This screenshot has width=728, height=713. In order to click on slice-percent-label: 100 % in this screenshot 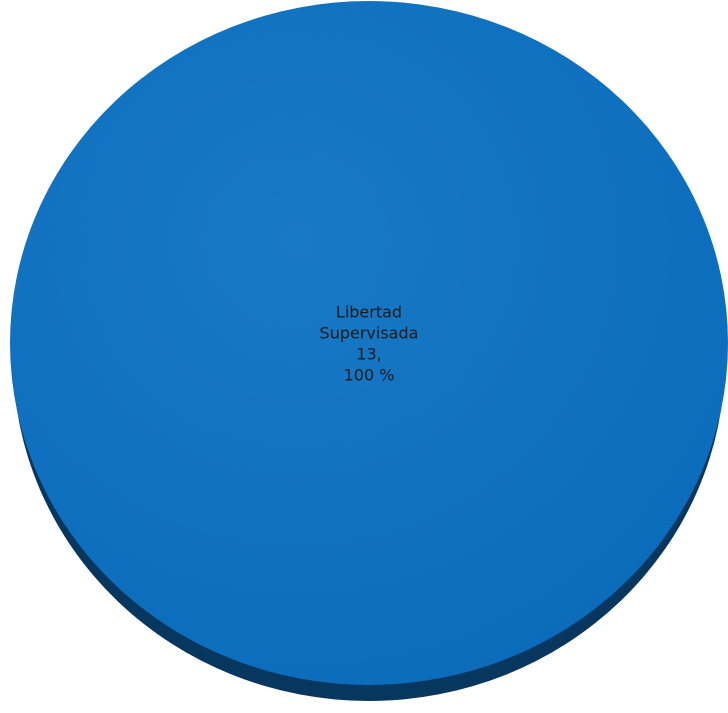, I will do `click(369, 375)`.